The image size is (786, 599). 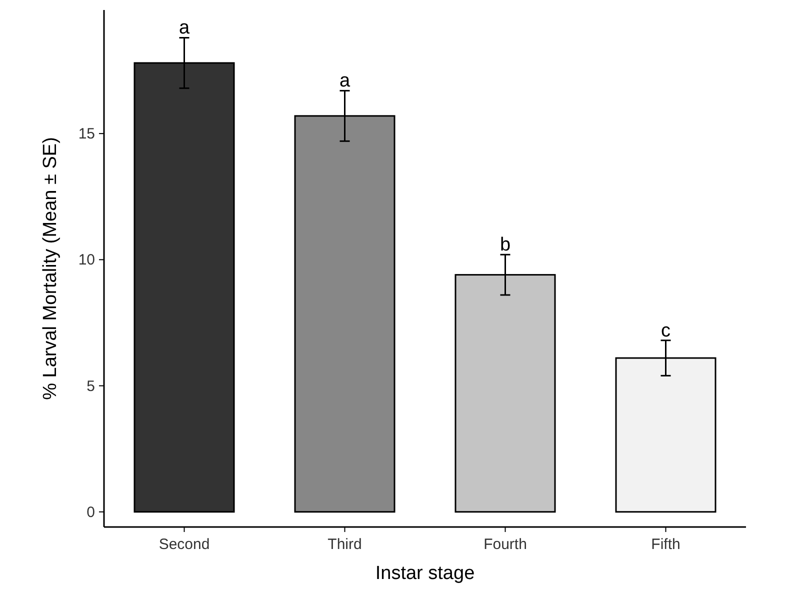 I want to click on y-axis-title: % Larval Mortality (Mean ± SE), so click(x=50, y=268).